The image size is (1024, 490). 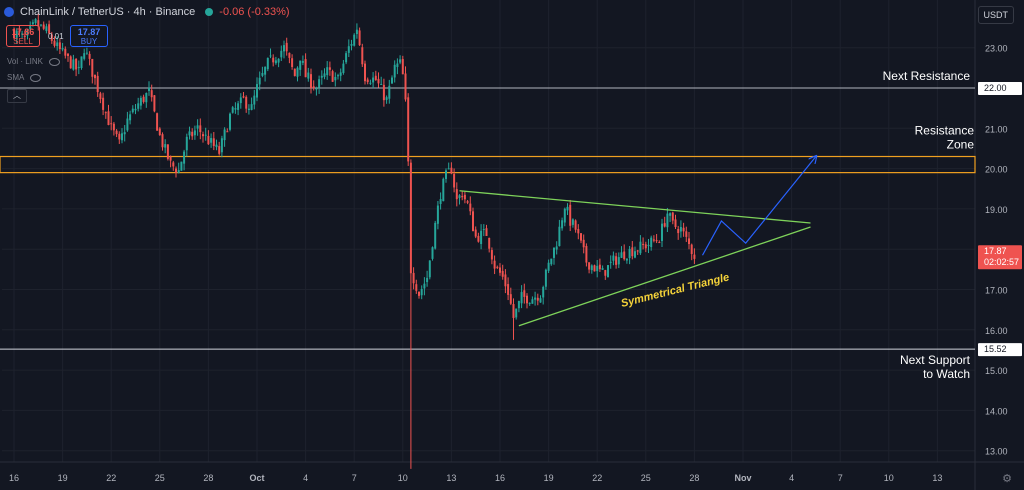 What do you see at coordinates (742, 478) in the screenshot?
I see `x-tick-label: Nov` at bounding box center [742, 478].